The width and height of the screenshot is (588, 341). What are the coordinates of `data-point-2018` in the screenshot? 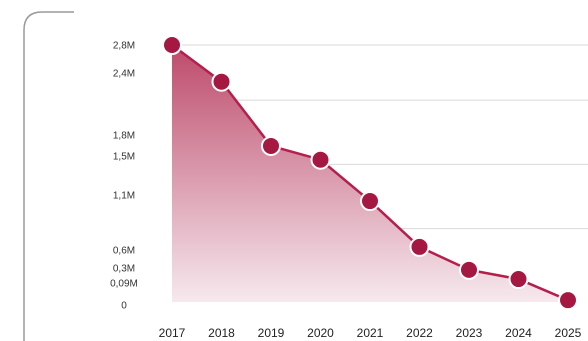 It's located at (221, 81).